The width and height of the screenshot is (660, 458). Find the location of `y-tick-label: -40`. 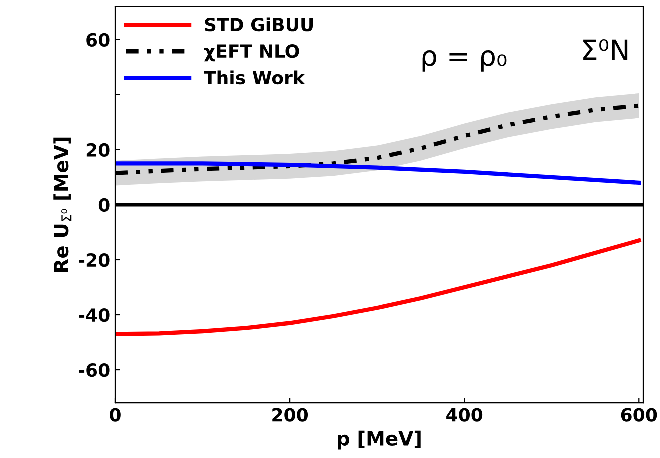

y-tick-label: -40 is located at coordinates (94, 315).